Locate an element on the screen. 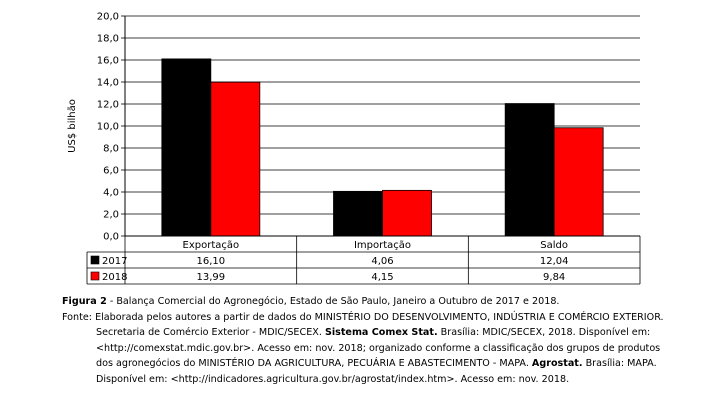 The width and height of the screenshot is (710, 409). x-category-label: Exportação is located at coordinates (211, 245).